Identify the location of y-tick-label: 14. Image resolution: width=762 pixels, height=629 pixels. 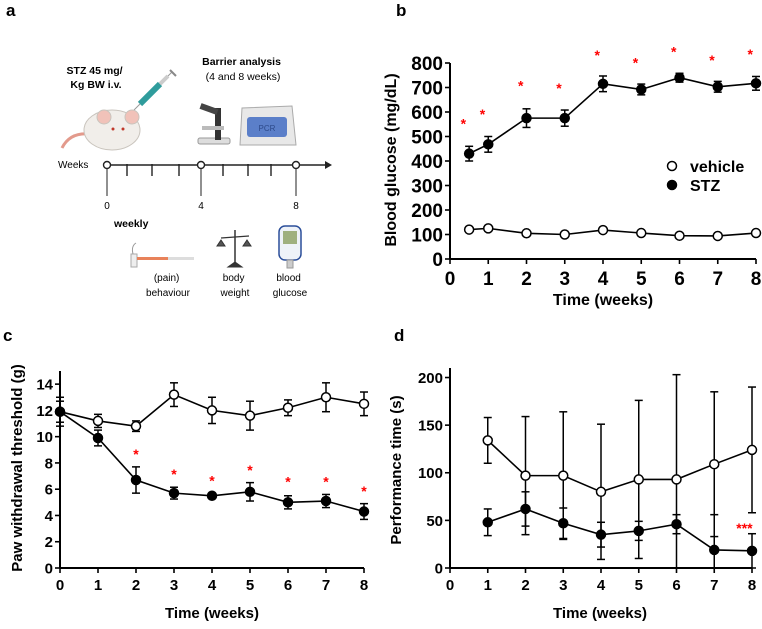
(44, 385).